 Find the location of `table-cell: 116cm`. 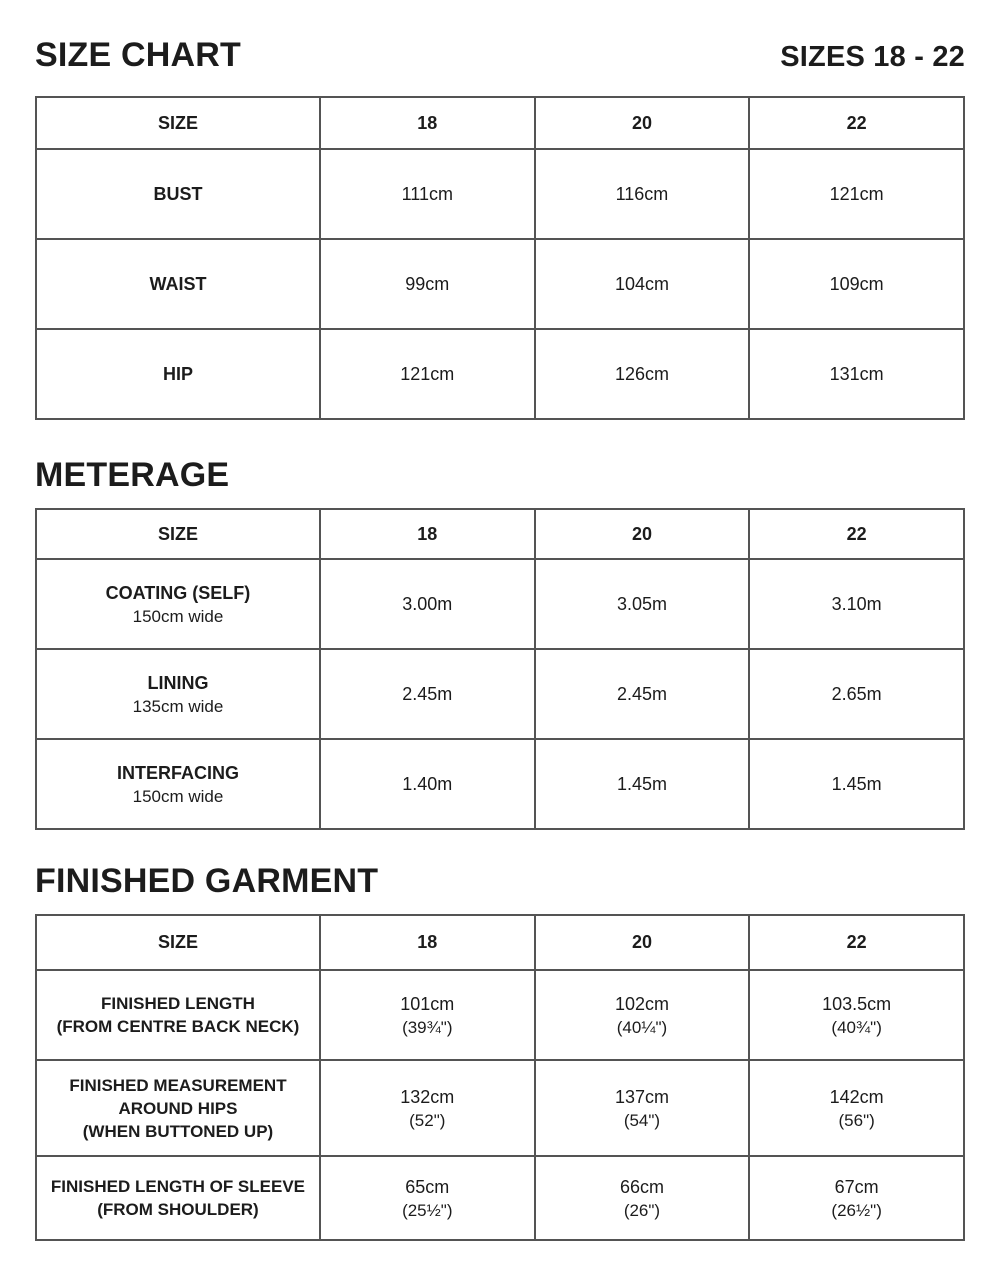

table-cell: 116cm is located at coordinates (642, 194).